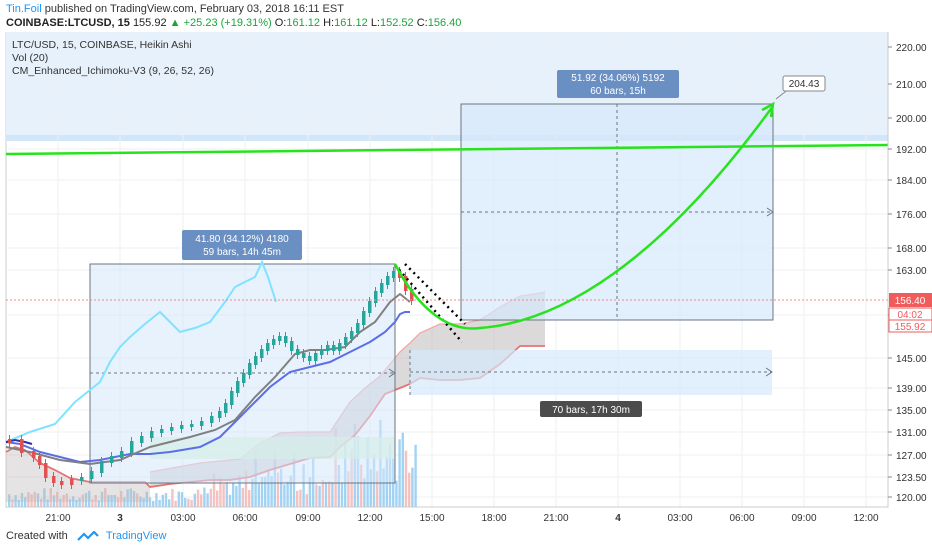 The height and width of the screenshot is (550, 932). What do you see at coordinates (242, 239) in the screenshot?
I see `measure-left-line1: 41.80 (34.12%) 4180` at bounding box center [242, 239].